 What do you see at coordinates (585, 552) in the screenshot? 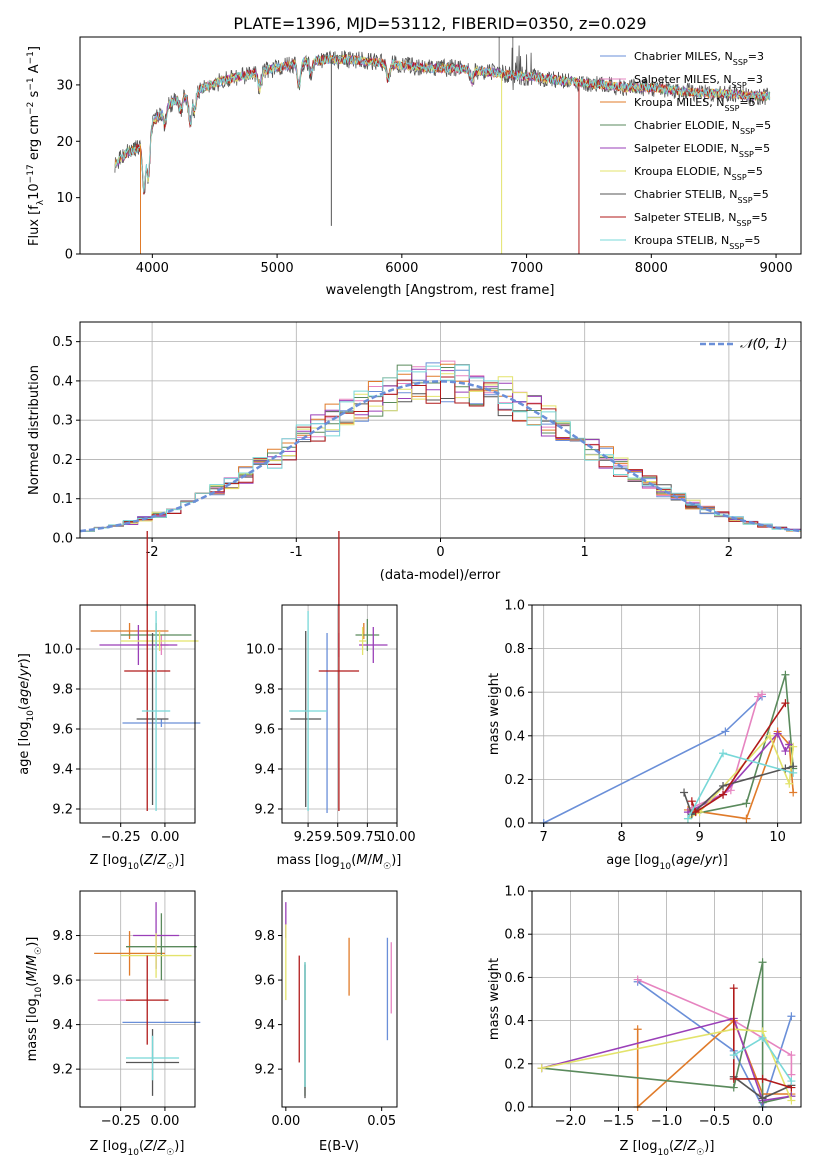
I see `x-tick-label: 1` at bounding box center [585, 552].